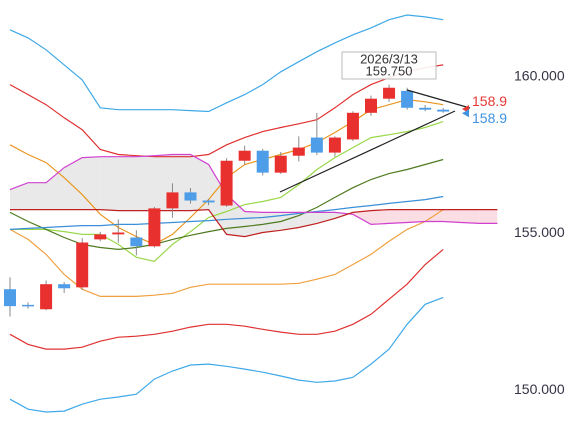  Describe the element at coordinates (539, 75) in the screenshot. I see `y-tick-label: 160.000` at that location.